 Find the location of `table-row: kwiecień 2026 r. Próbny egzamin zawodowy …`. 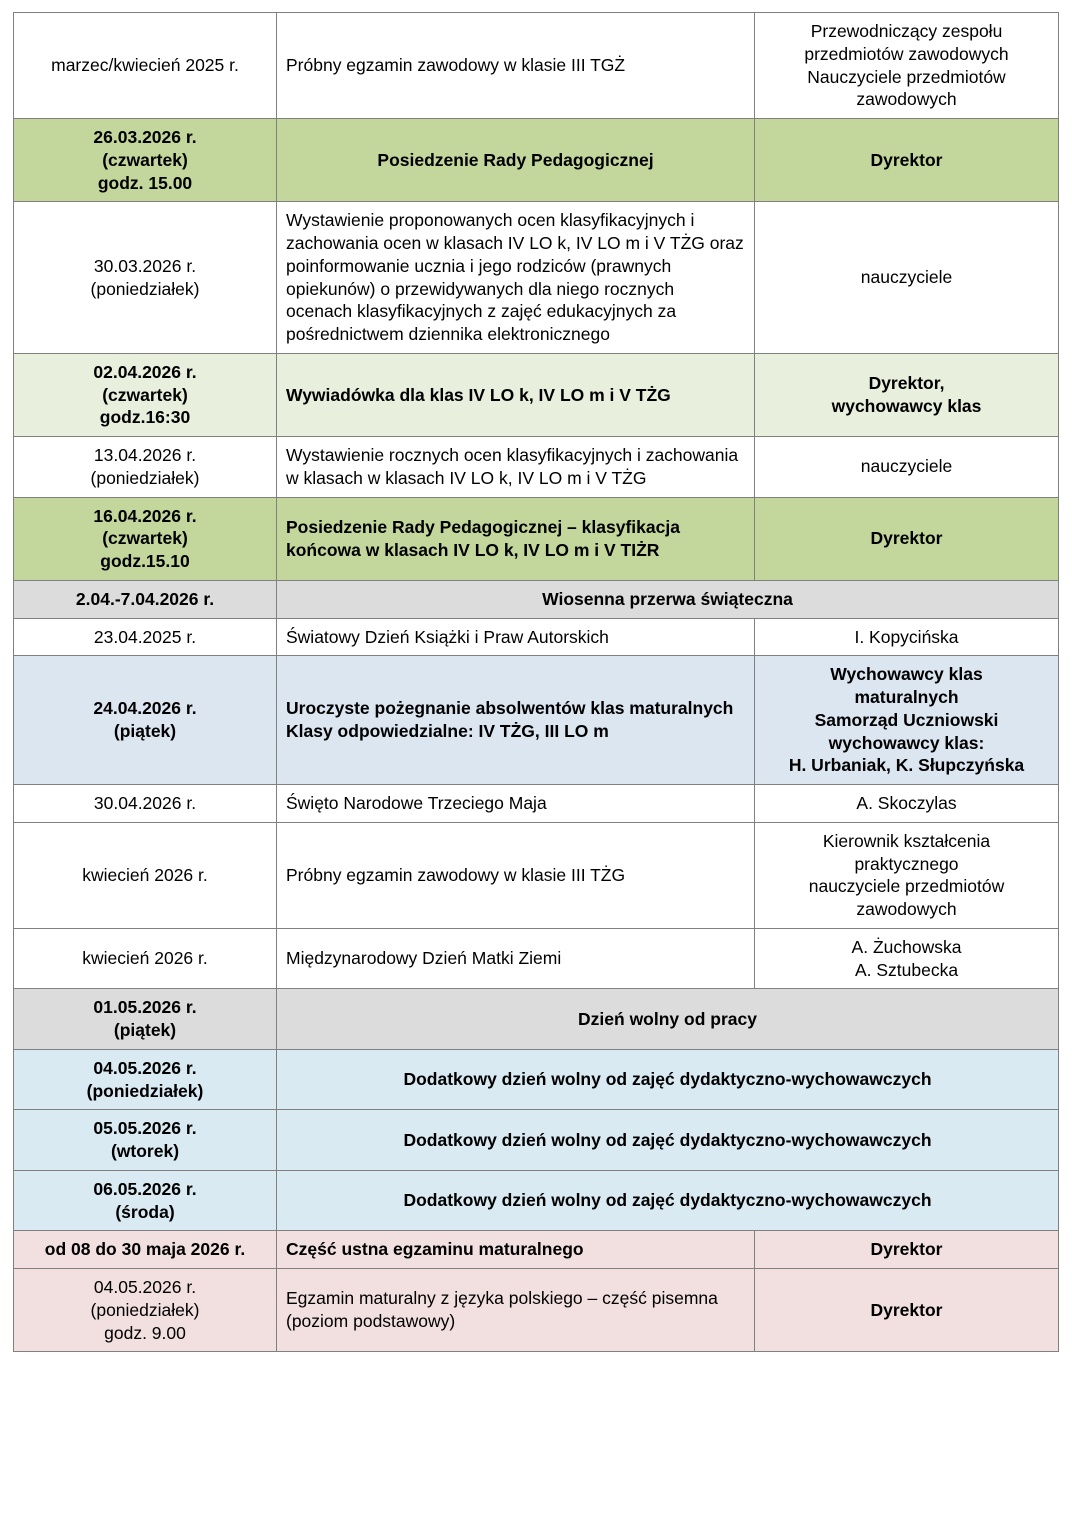

table-row: kwiecień 2026 r. Próbny egzamin zawodowy … is located at coordinates (536, 875).